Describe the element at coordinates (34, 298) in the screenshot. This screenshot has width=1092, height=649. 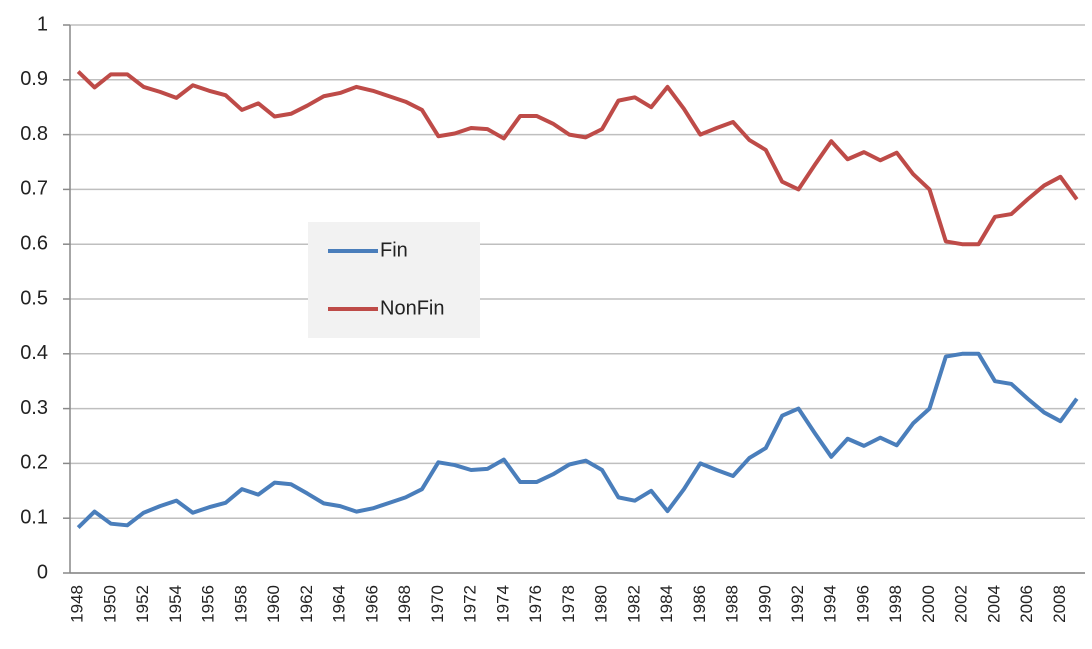
I see `y-tick-label: 0.5` at that location.